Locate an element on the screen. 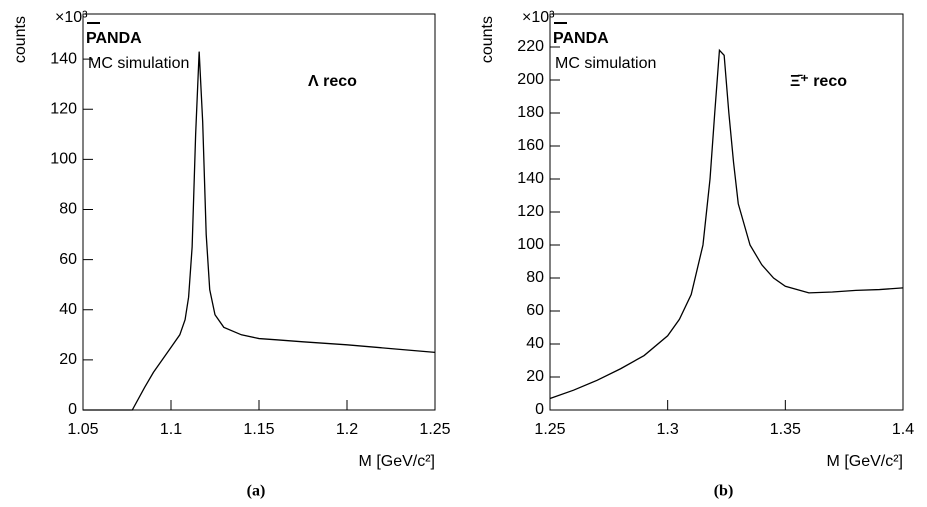 This screenshot has width=927, height=507. y-tick-label: 180 is located at coordinates (530, 112).